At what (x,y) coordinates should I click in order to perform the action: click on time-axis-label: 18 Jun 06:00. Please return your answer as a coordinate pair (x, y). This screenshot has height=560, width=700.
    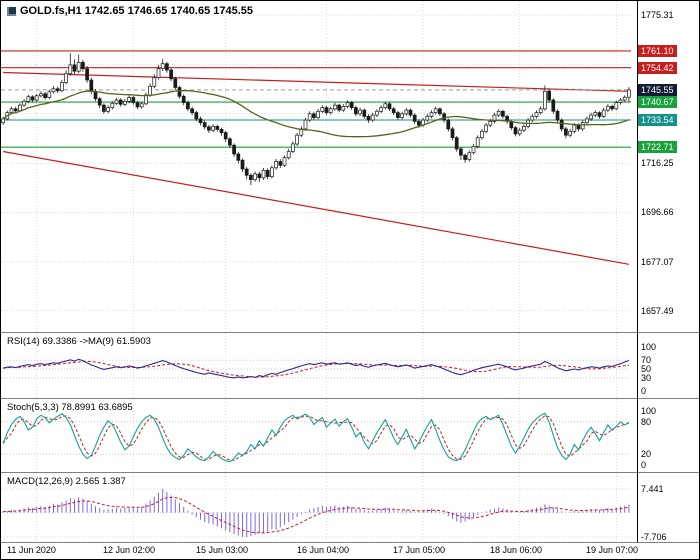
    Looking at the image, I should click on (516, 550).